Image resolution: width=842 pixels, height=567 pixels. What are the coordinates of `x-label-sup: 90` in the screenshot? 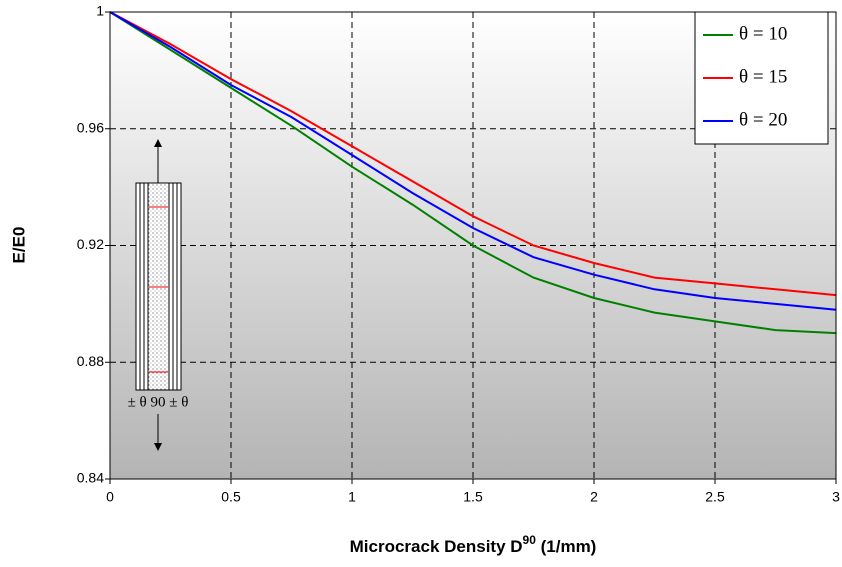 It's located at (530, 540).